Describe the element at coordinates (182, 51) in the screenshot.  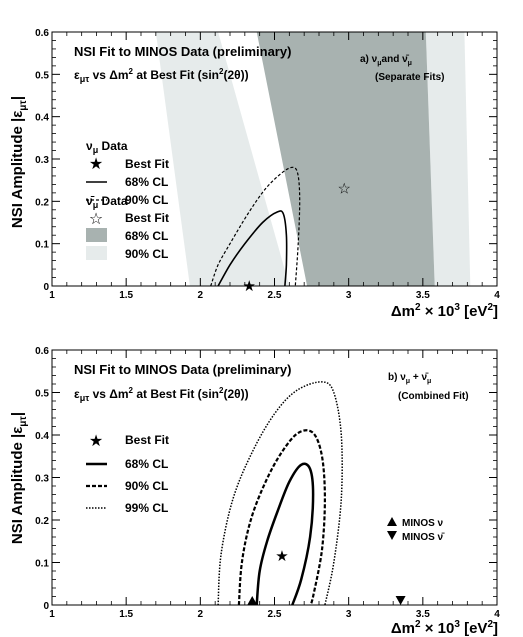
I see `panel-a-title: NSI Fit to MINOS Data (preliminary)` at that location.